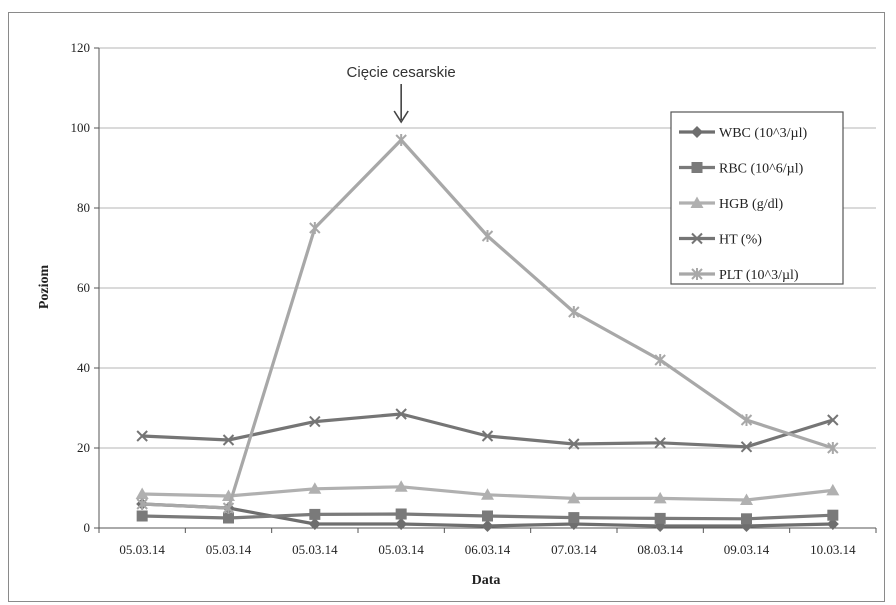  Describe the element at coordinates (759, 275) in the screenshot. I see `legend-label-4: PLT (10^3/µl)` at that location.